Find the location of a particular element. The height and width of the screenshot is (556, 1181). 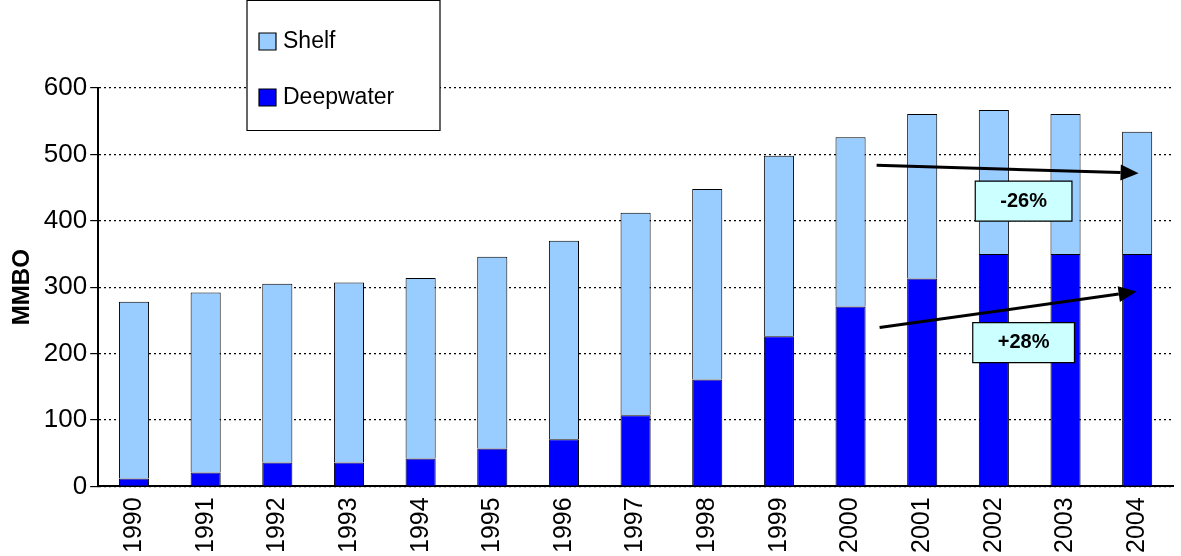

legend-label: Deepwater is located at coordinates (339, 96).